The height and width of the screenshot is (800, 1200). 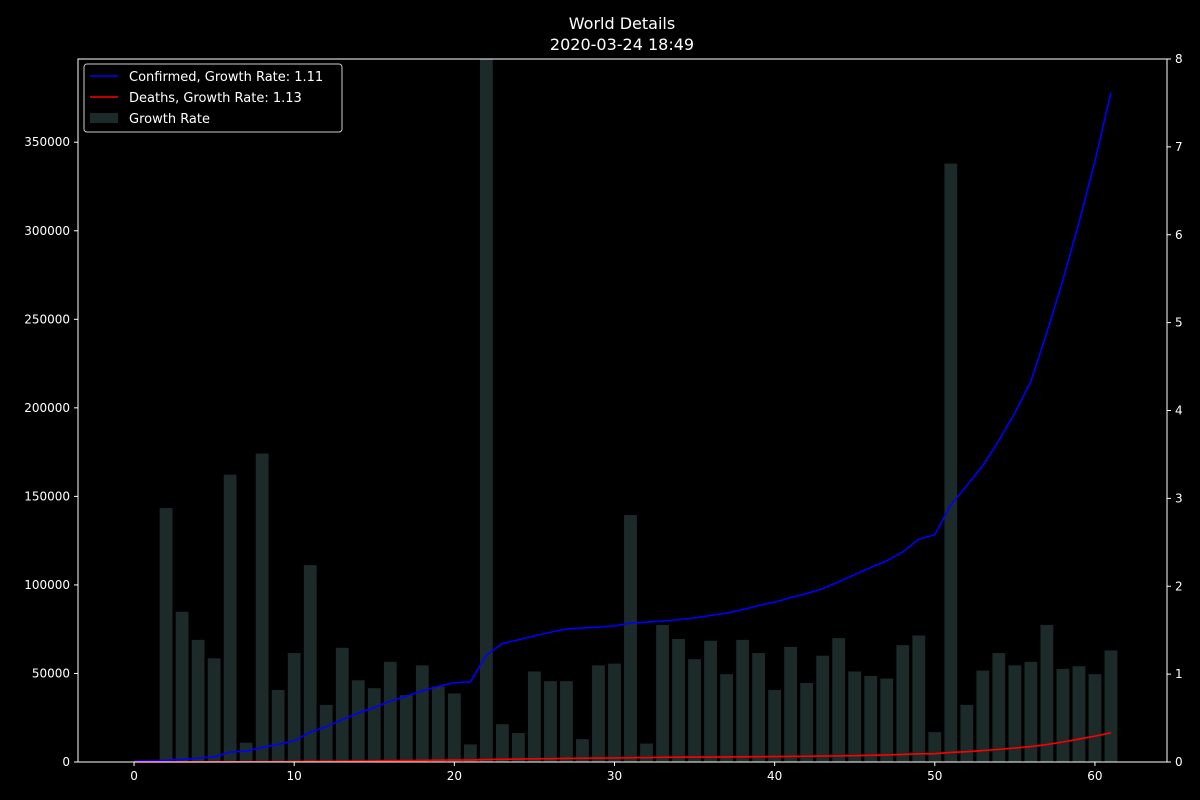 What do you see at coordinates (104, 118) in the screenshot?
I see `legend-swatch-growth-rate` at bounding box center [104, 118].